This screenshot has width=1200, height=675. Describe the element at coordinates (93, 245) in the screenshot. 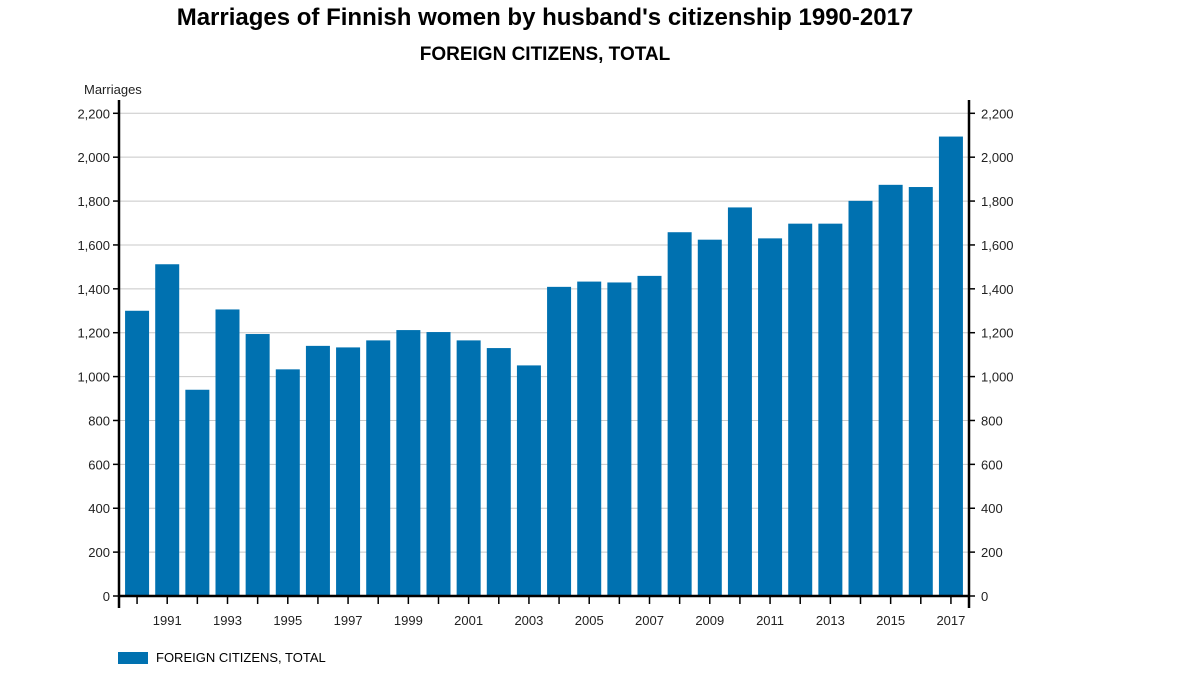

I see `y-tick-label-left: 1,600` at that location.